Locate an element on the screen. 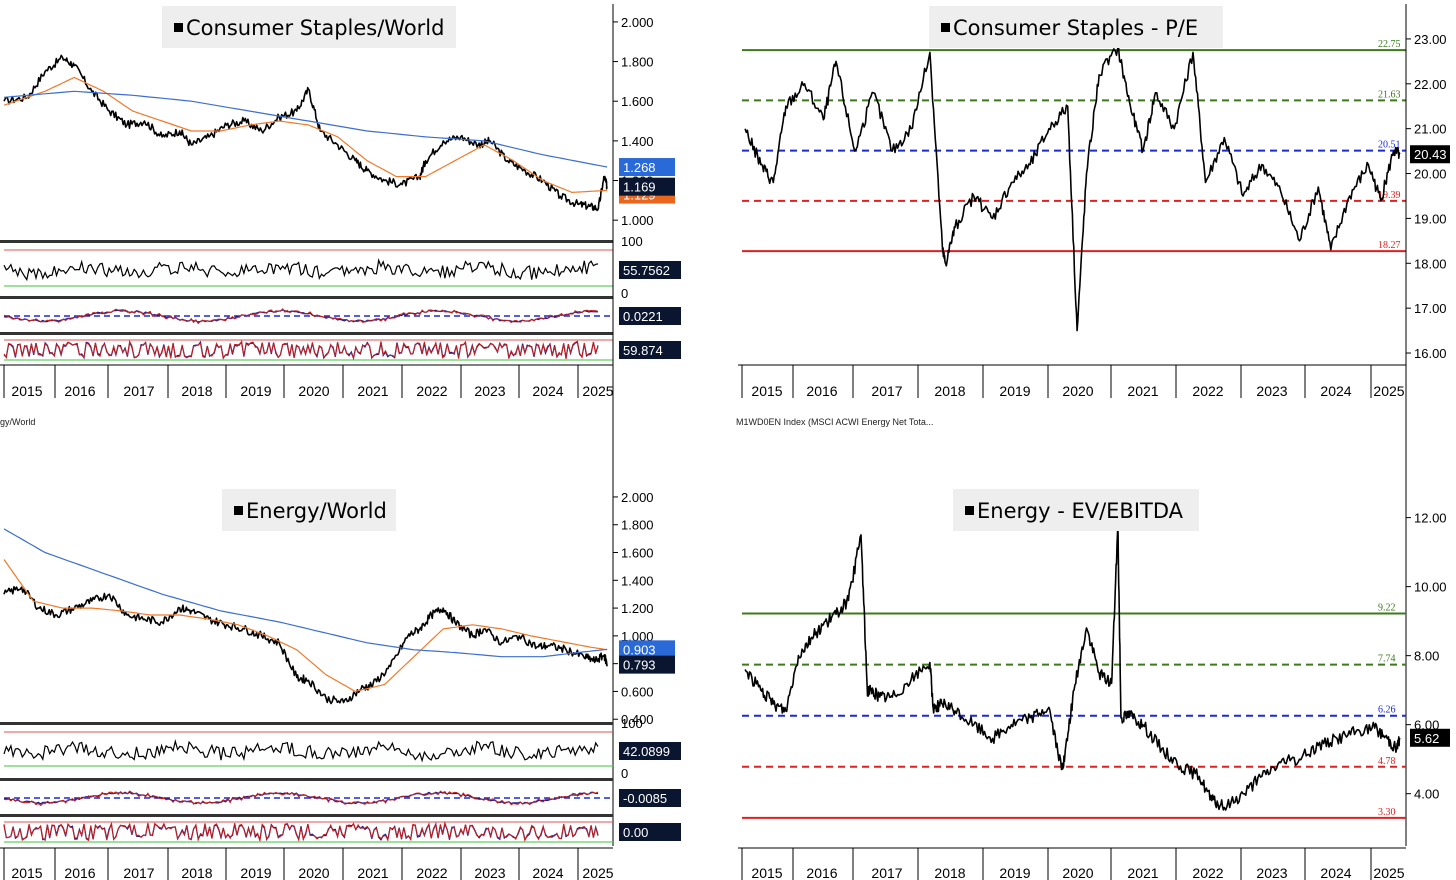  stoch-subpanel: 59.874 is located at coordinates (342, 350).